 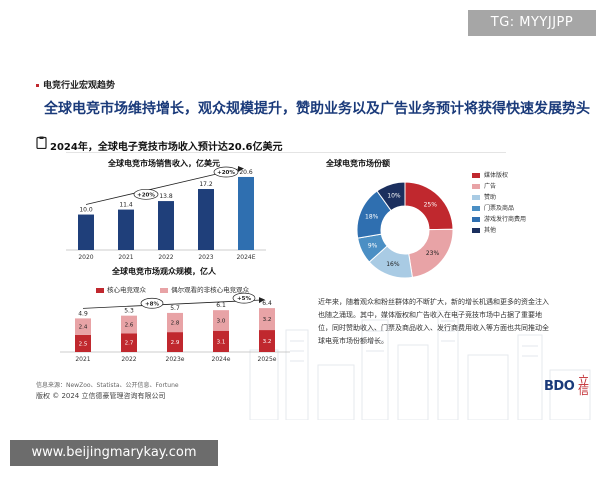 I want to click on donut-legend-item: 其他, so click(x=499, y=230).